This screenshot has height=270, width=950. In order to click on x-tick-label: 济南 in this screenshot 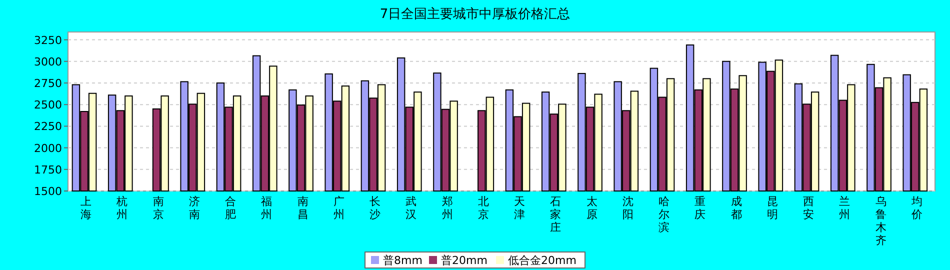, I will do `click(194, 208)`.